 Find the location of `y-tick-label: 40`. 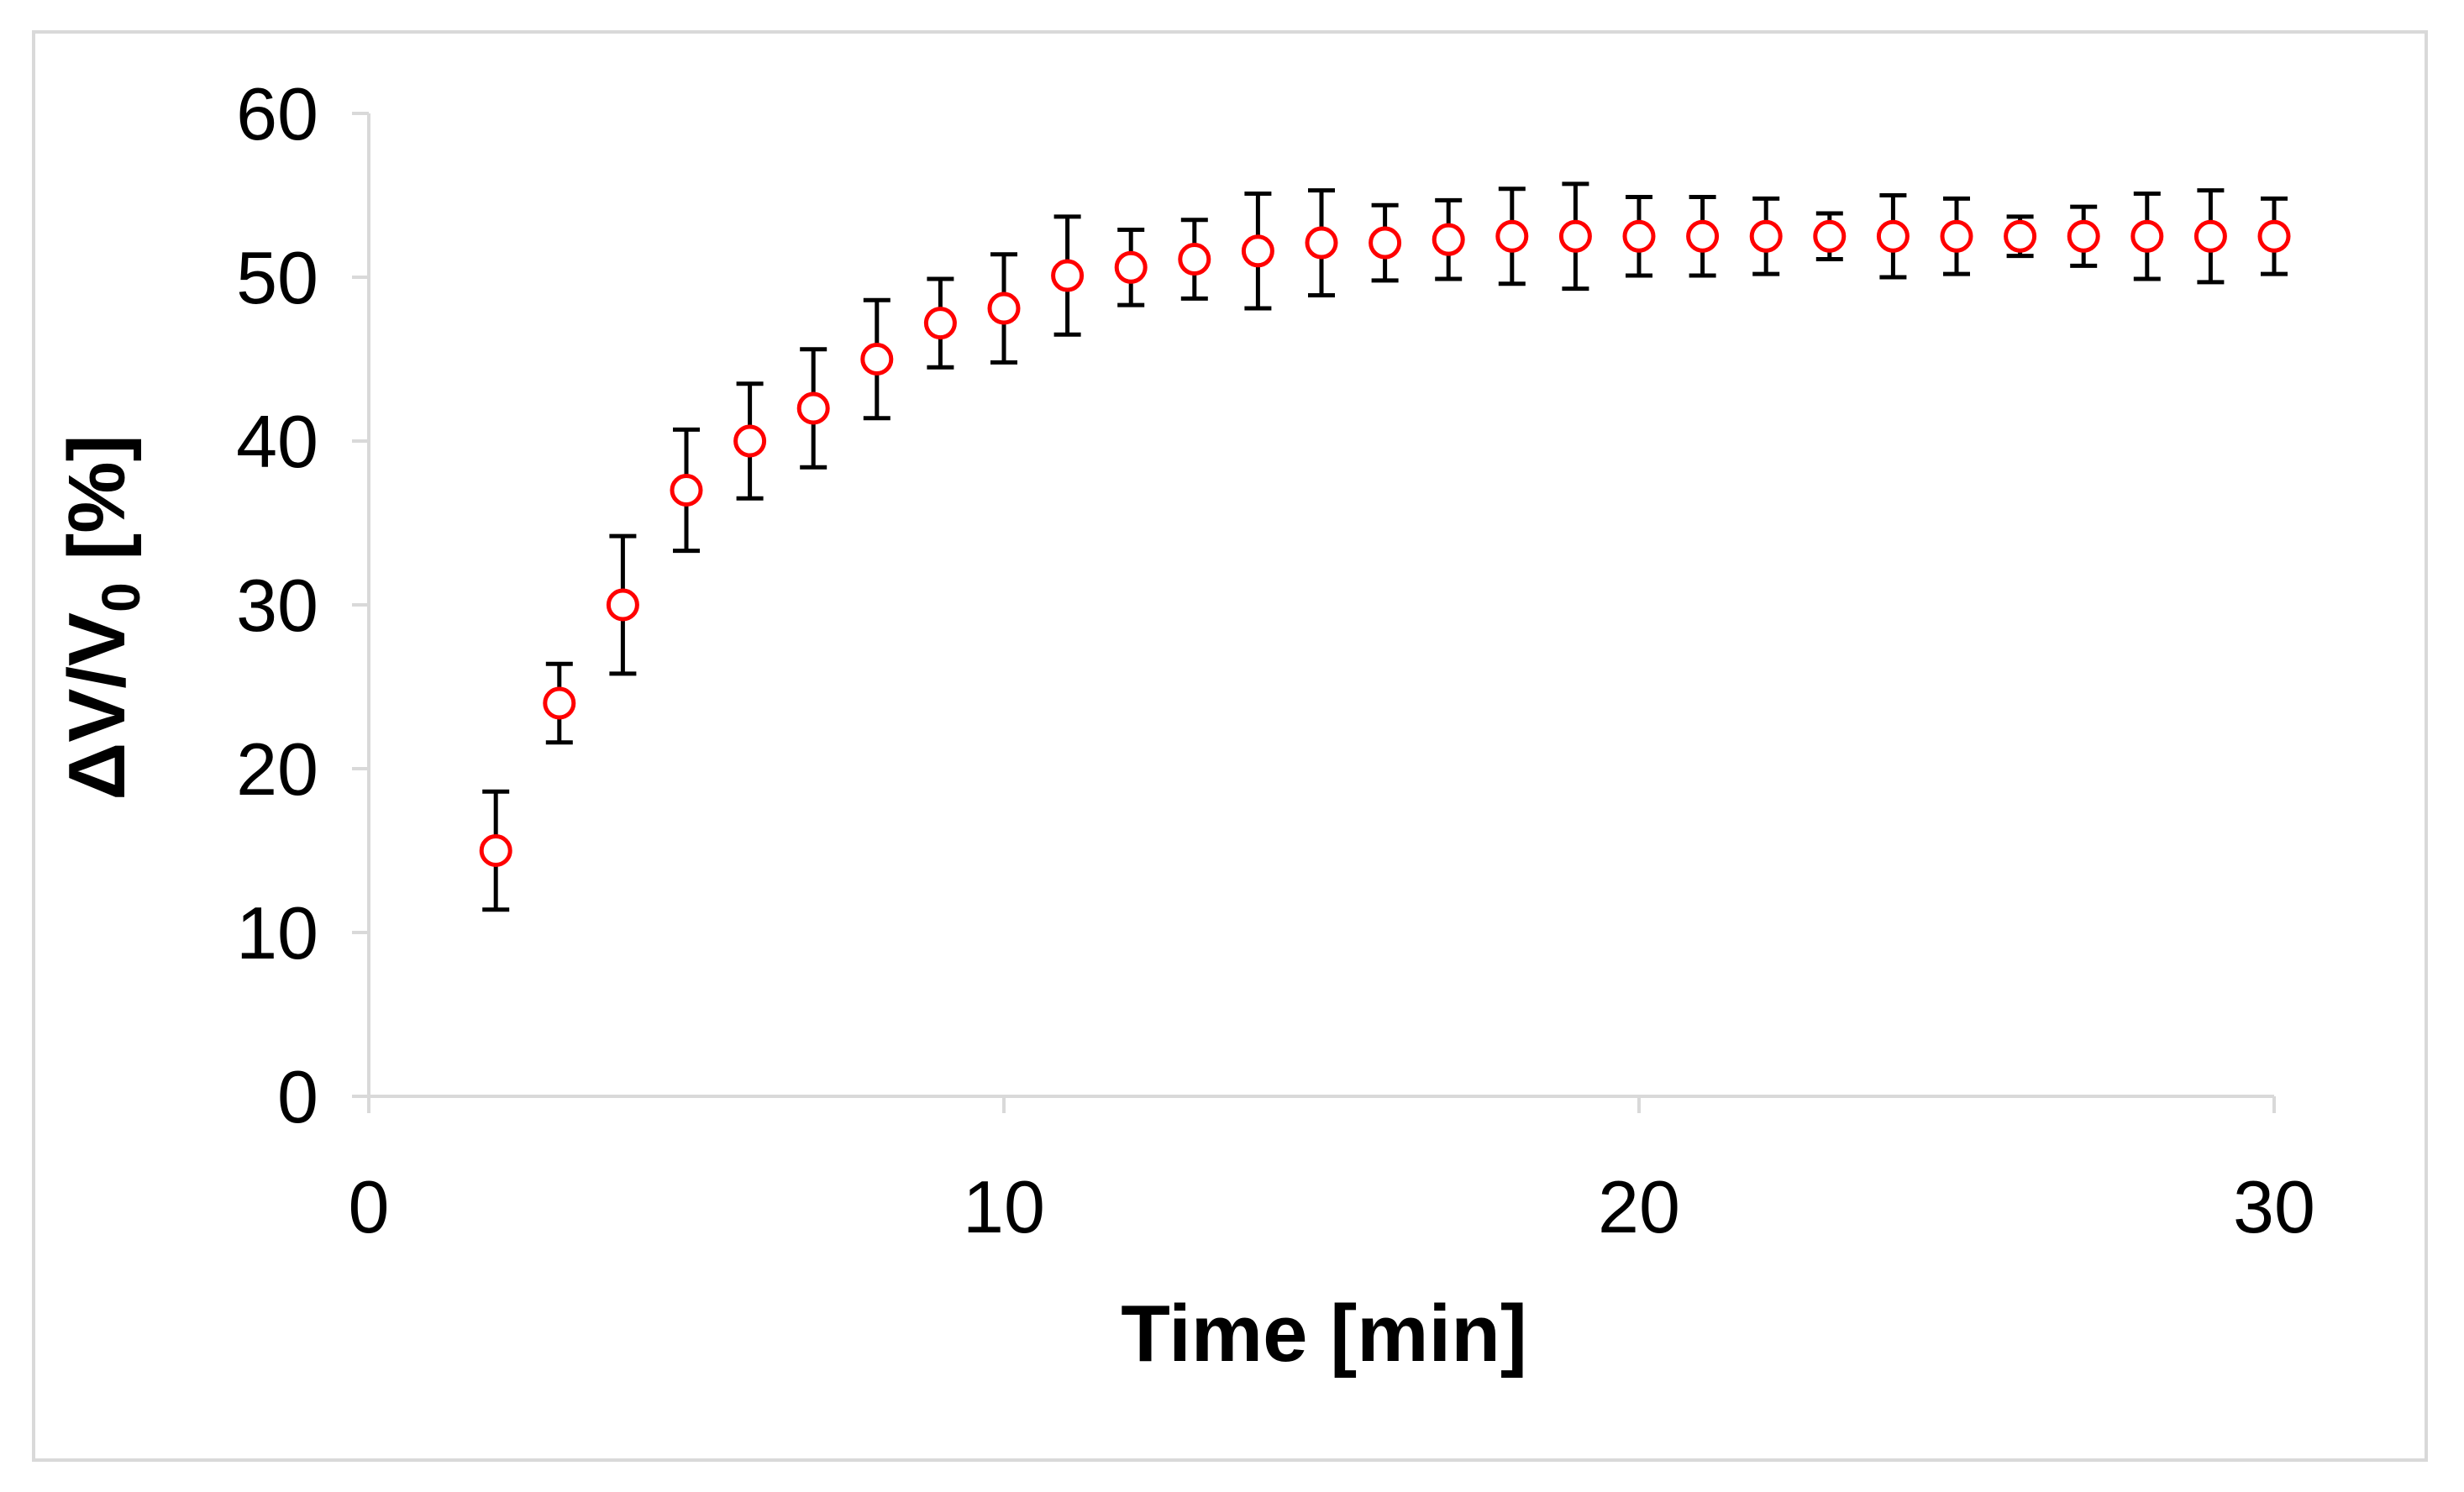

y-tick-label: 40 is located at coordinates (277, 441).